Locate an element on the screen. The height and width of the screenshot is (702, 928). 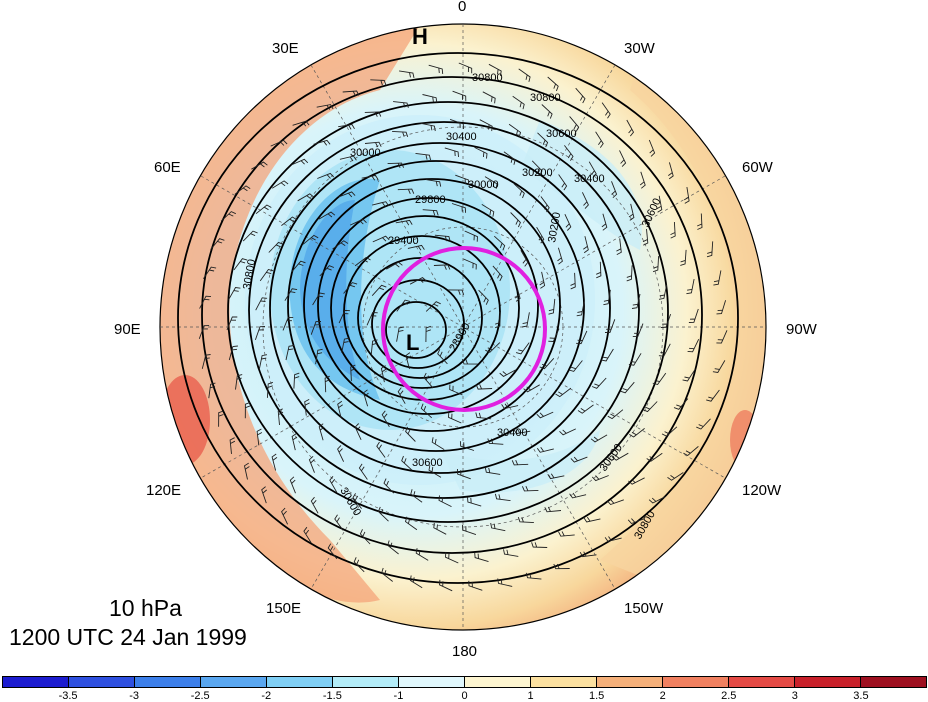
longitude-label-150w: 150W is located at coordinates (644, 608).